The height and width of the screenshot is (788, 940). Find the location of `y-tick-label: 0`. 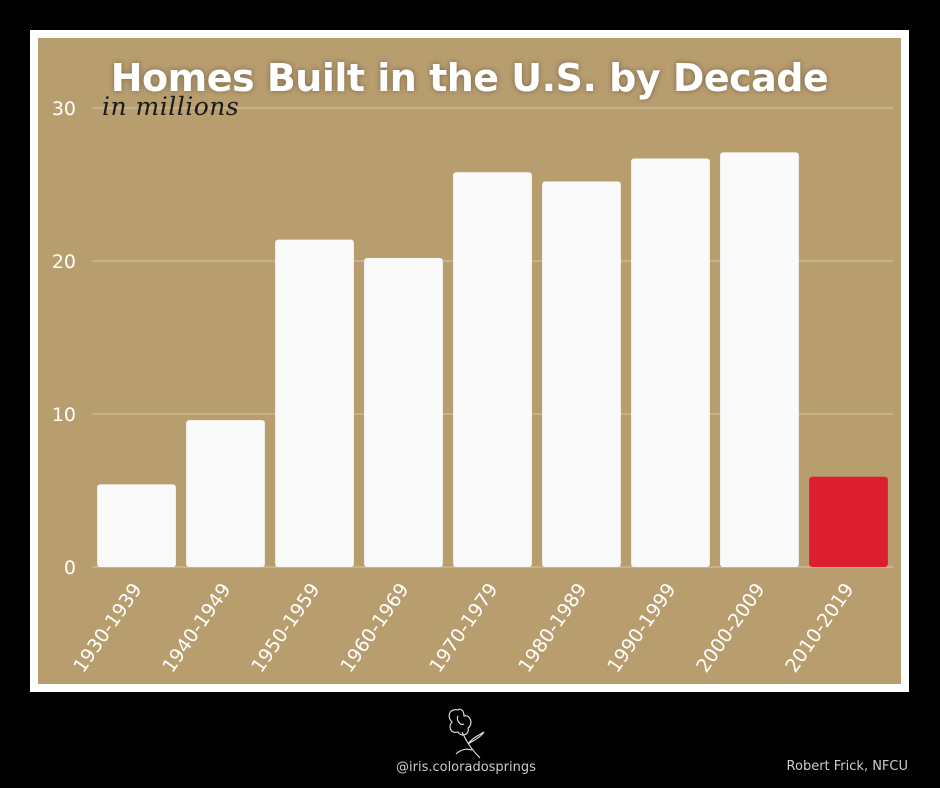

y-tick-label: 0 is located at coordinates (70, 568).